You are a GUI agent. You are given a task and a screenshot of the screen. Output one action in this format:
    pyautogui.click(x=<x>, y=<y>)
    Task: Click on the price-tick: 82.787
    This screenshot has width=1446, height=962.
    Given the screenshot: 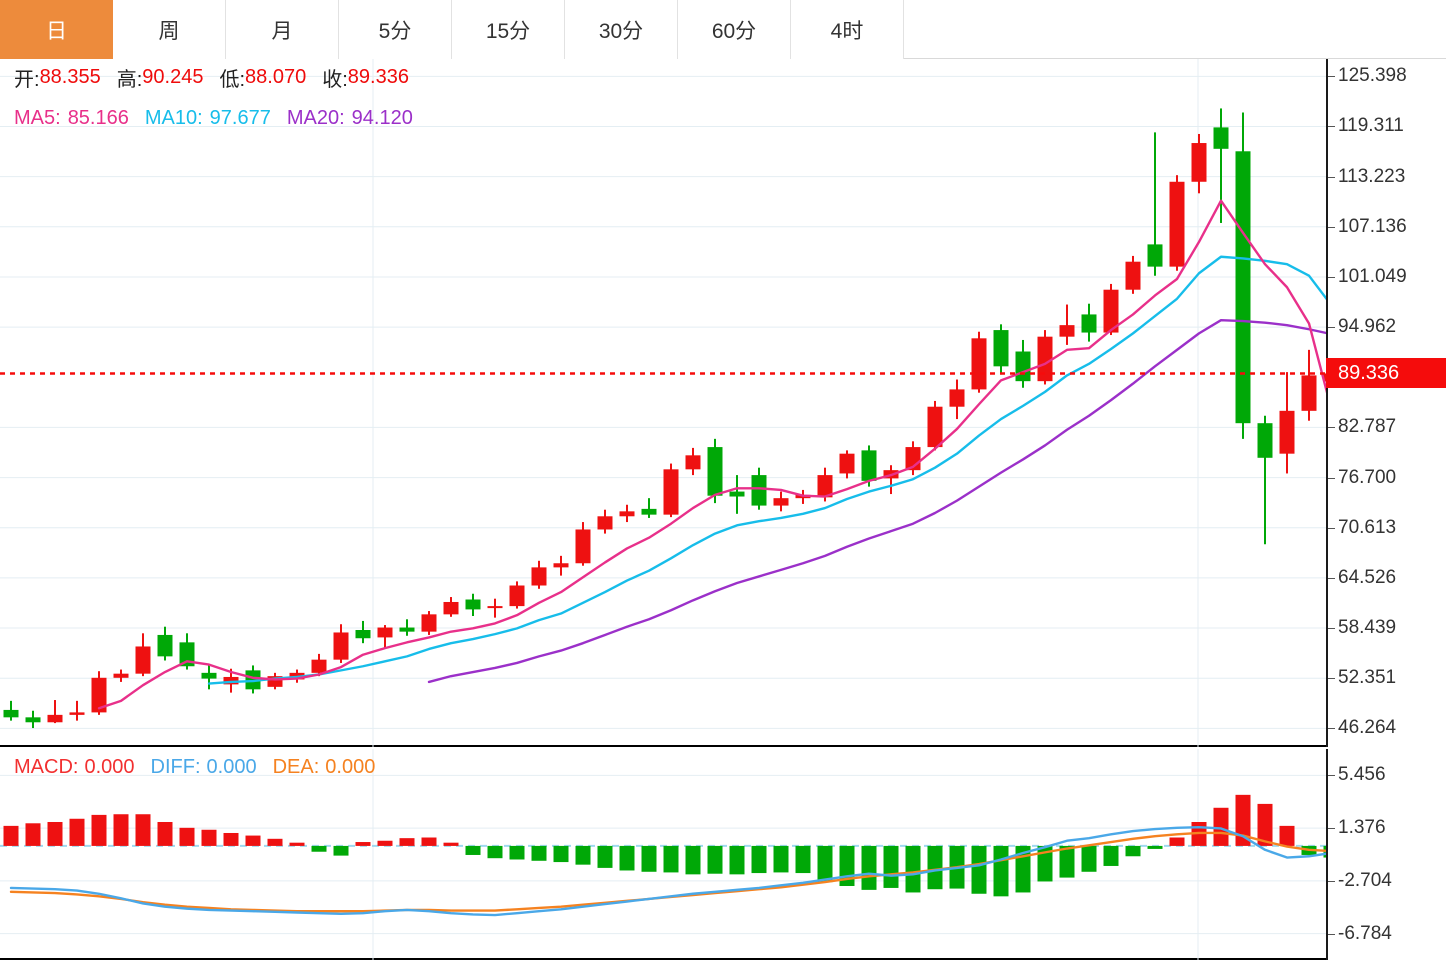 What is the action you would take?
    pyautogui.click(x=1362, y=427)
    